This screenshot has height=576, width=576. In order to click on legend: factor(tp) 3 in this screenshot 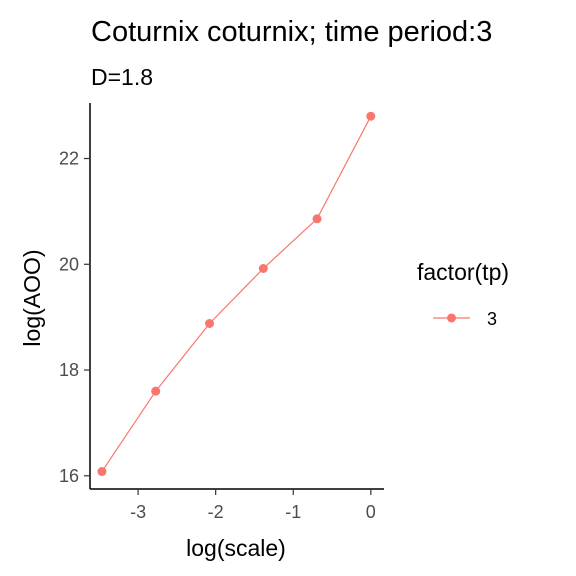, I will do `click(463, 294)`.